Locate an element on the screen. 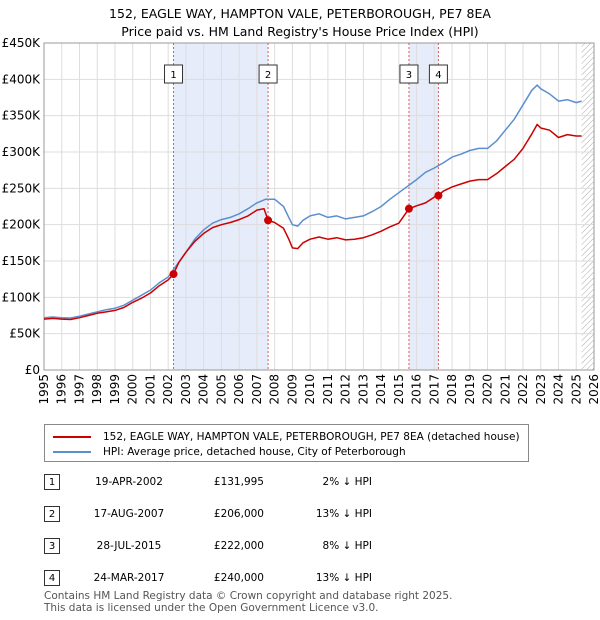 This screenshot has width=600, height=620. forecast-hatch is located at coordinates (587, 206).